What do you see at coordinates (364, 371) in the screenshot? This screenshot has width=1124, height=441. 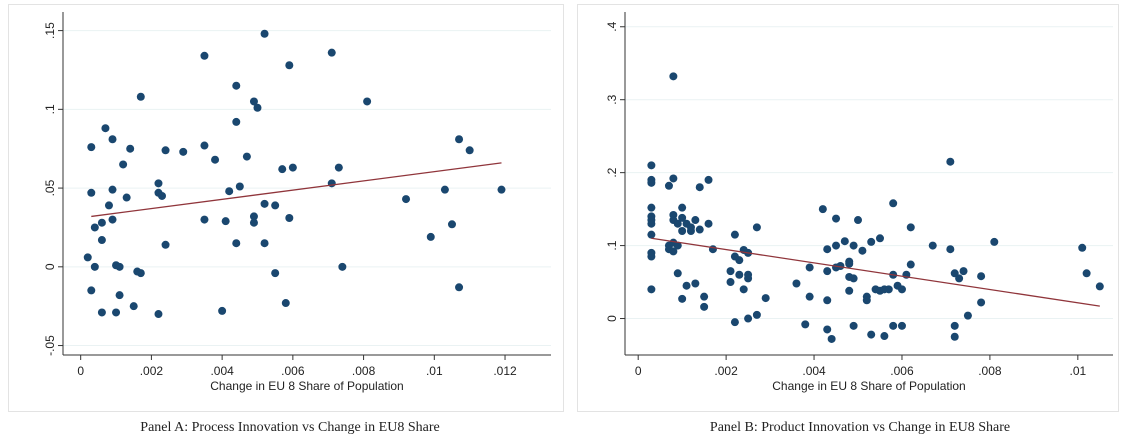 I see `panel-a-x-tick-label-4: .008` at bounding box center [364, 371].